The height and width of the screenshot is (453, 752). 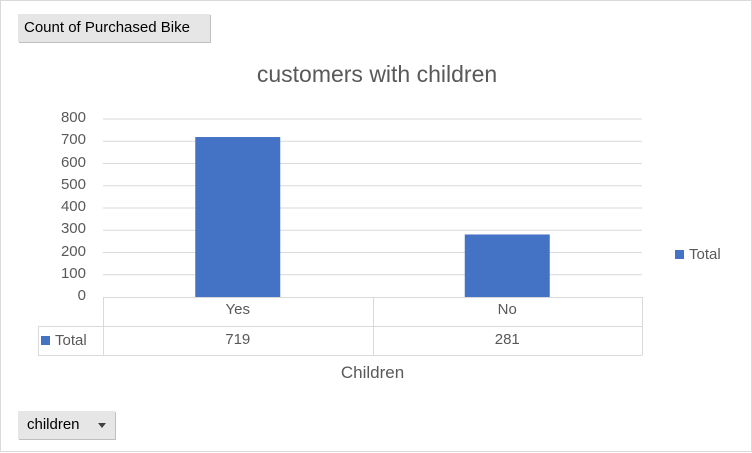 What do you see at coordinates (73, 273) in the screenshot?
I see `y-tick-label: 100` at bounding box center [73, 273].